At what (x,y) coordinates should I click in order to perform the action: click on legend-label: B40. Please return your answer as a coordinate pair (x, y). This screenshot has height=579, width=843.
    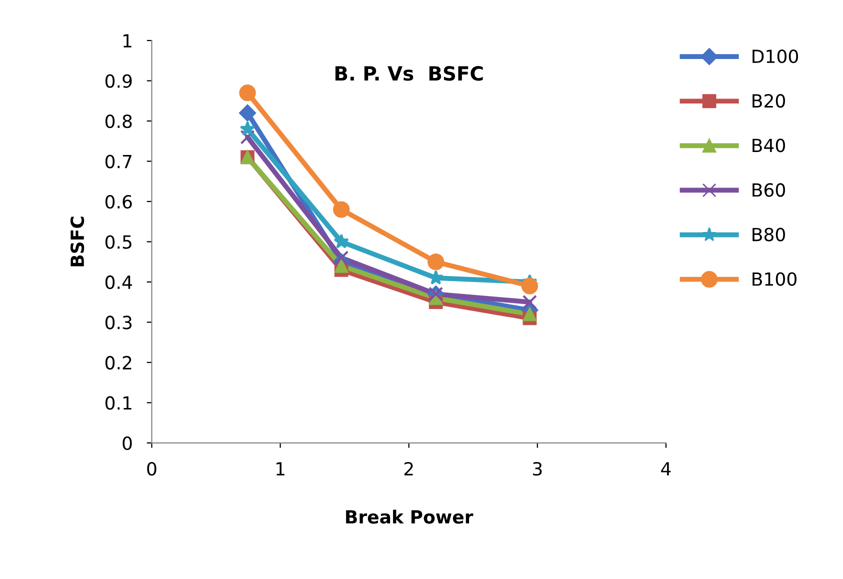
    Looking at the image, I should click on (768, 145).